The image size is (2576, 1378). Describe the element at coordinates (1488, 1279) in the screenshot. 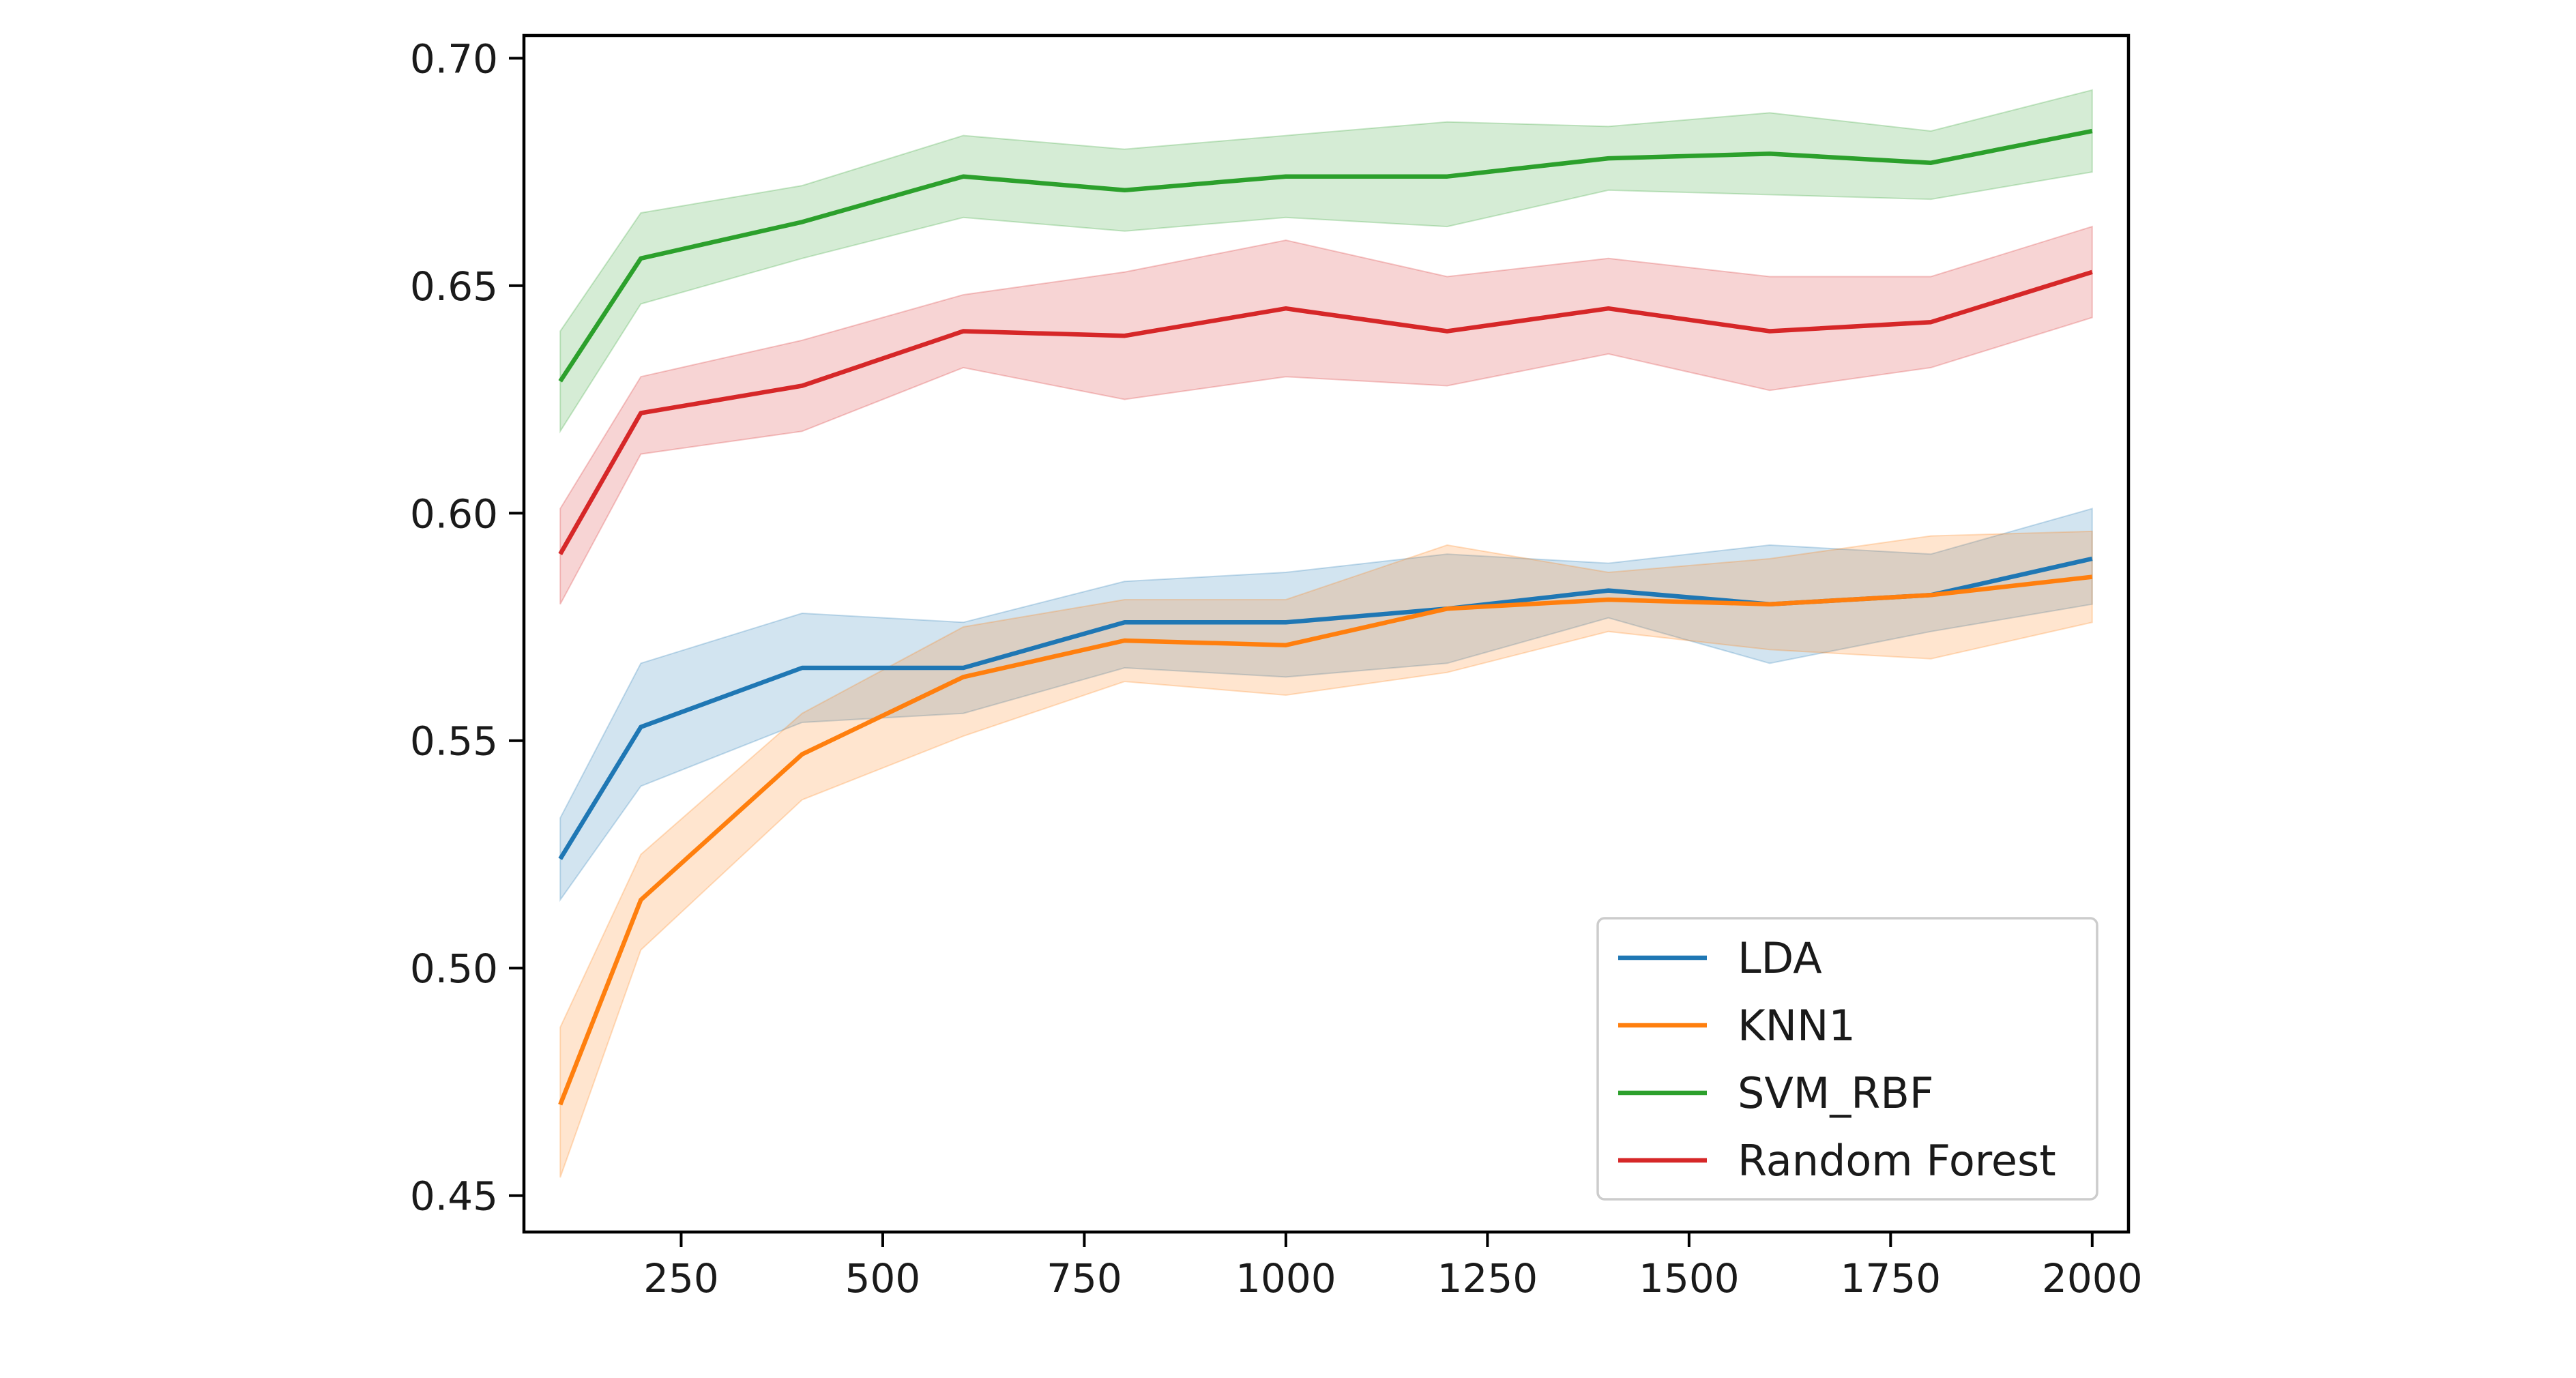

I see `x-tick-label: 1250` at that location.